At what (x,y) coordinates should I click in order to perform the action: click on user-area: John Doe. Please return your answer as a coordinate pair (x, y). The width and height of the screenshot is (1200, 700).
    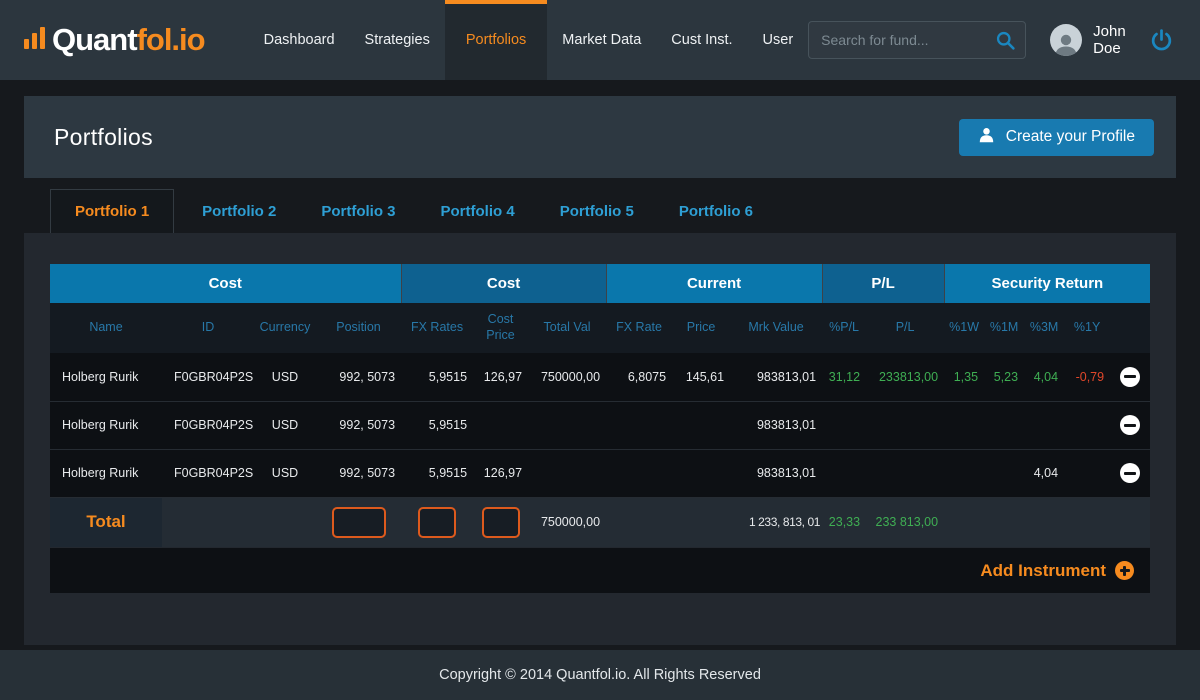
    Looking at the image, I should click on (1113, 40).